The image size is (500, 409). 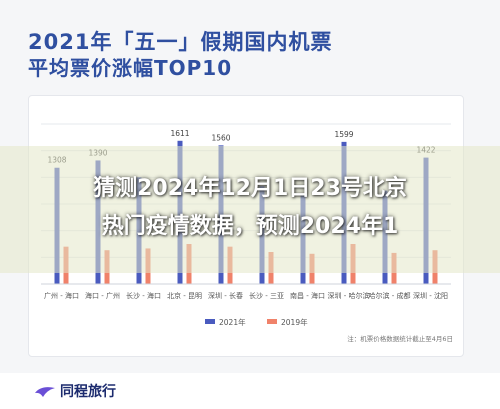 I want to click on brand-logo: 同程旅行, so click(x=75, y=391).